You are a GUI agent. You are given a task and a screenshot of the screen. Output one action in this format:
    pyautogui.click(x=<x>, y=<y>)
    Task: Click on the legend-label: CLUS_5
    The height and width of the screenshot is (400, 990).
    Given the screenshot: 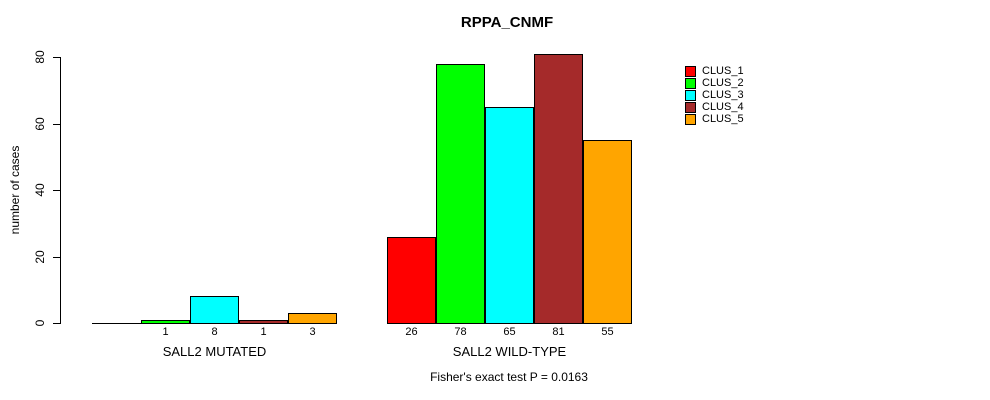 What is the action you would take?
    pyautogui.click(x=723, y=119)
    